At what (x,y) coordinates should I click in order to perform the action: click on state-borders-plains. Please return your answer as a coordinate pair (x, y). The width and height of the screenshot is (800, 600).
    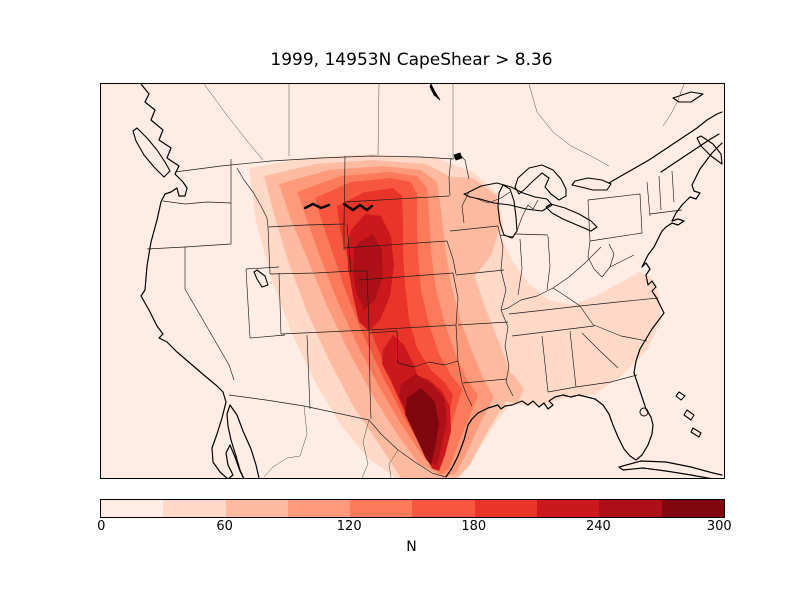
    Looking at the image, I should click on (408, 282).